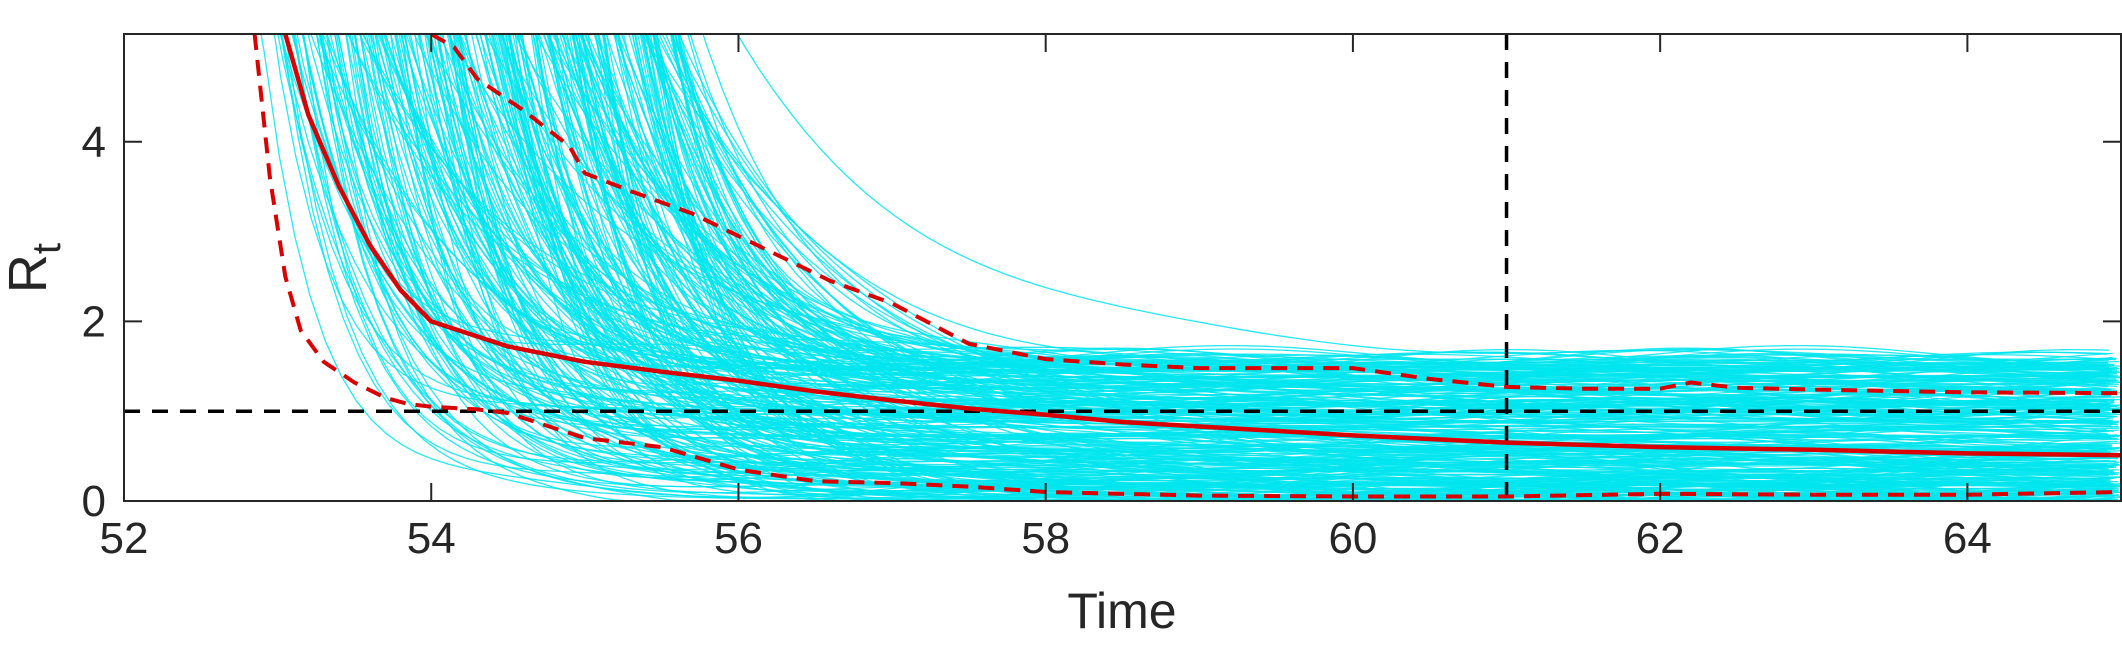 The width and height of the screenshot is (2122, 652). I want to click on y-tick-label: 4, so click(94, 142).